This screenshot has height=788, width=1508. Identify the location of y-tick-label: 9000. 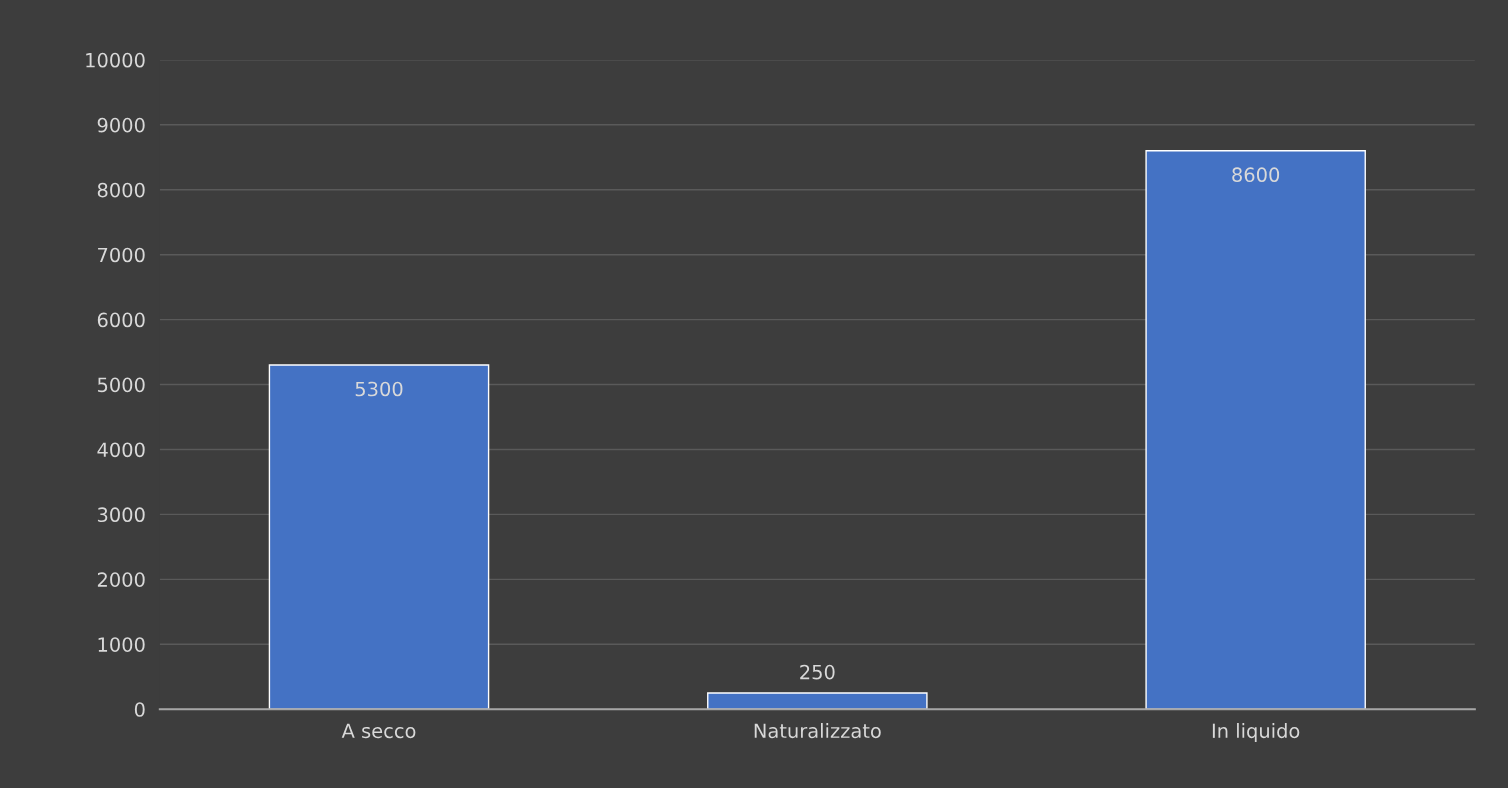
(121, 125).